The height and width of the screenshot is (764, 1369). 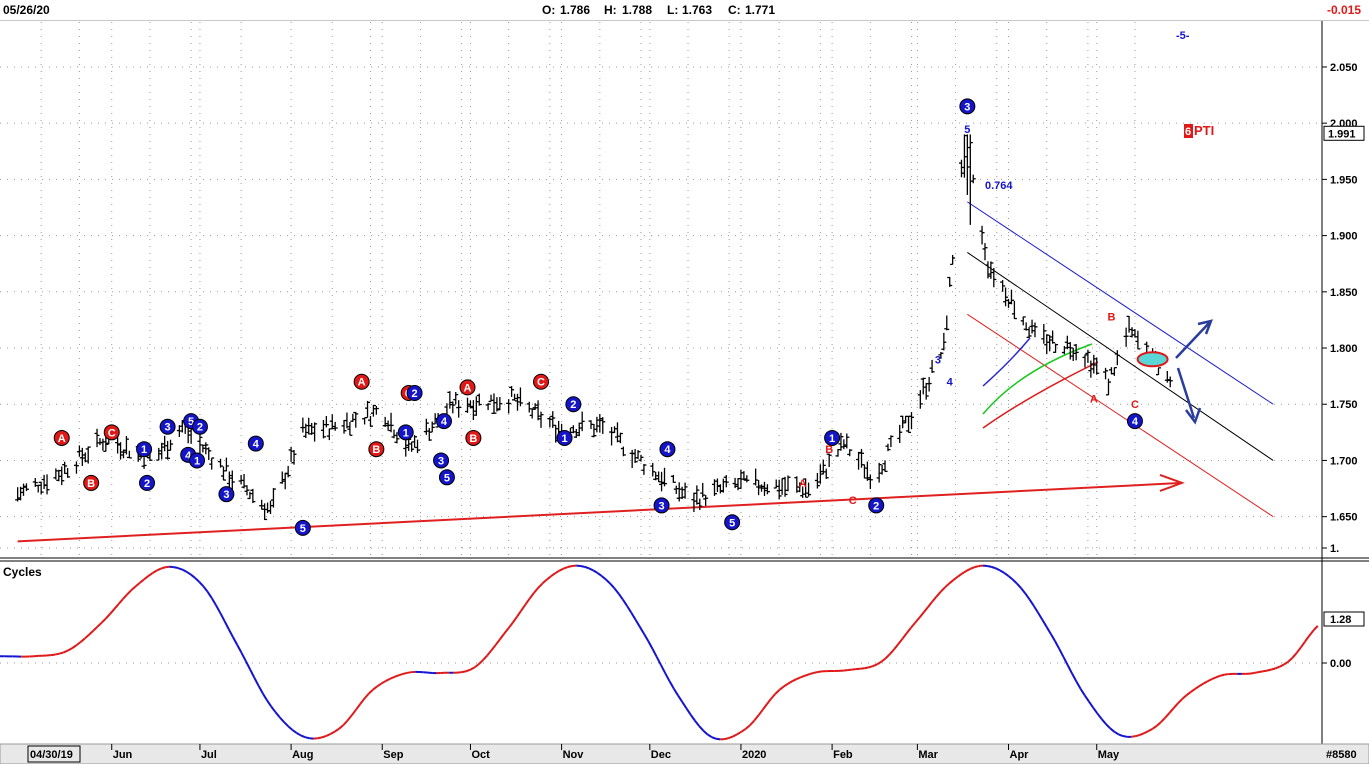 What do you see at coordinates (1205, 327) in the screenshot?
I see `forecast-arrow-up-head` at bounding box center [1205, 327].